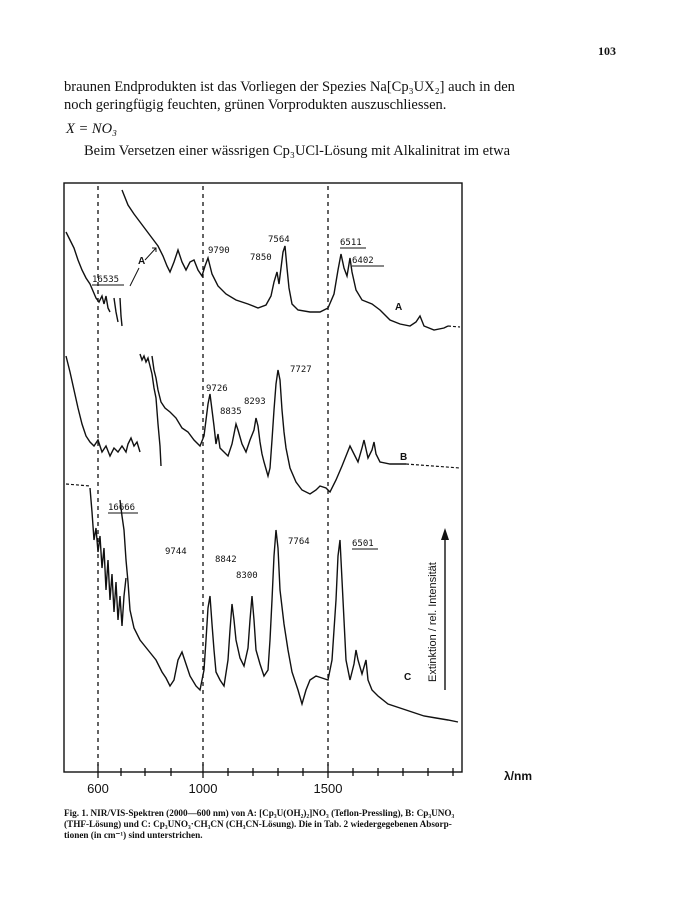  Describe the element at coordinates (433, 622) in the screenshot. I see `y-axis-label: Extinktion / rel. Intensität` at that location.